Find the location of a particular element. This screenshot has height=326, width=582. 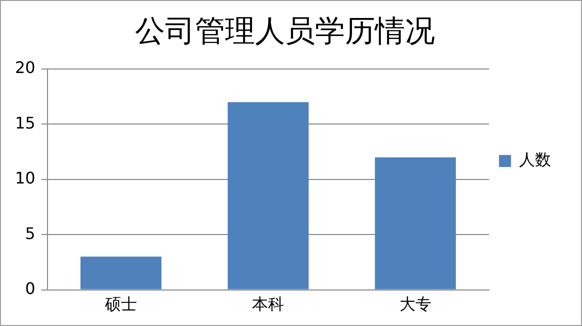

y-tick-label: 15 is located at coordinates (25, 122).